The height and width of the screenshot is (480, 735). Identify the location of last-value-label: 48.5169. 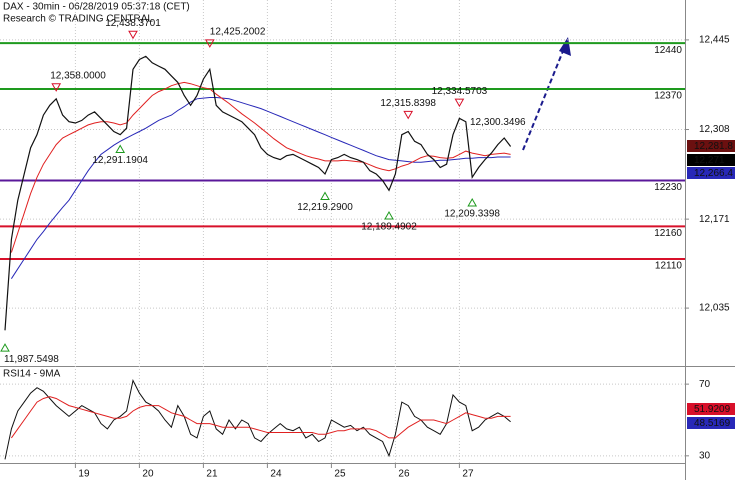
(712, 423).